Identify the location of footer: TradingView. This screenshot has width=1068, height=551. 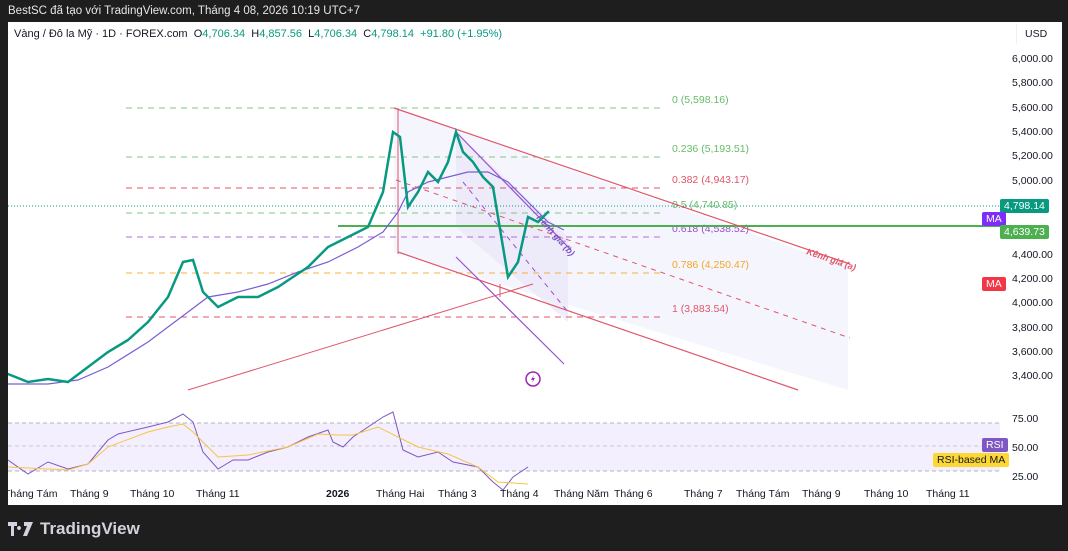
(534, 528).